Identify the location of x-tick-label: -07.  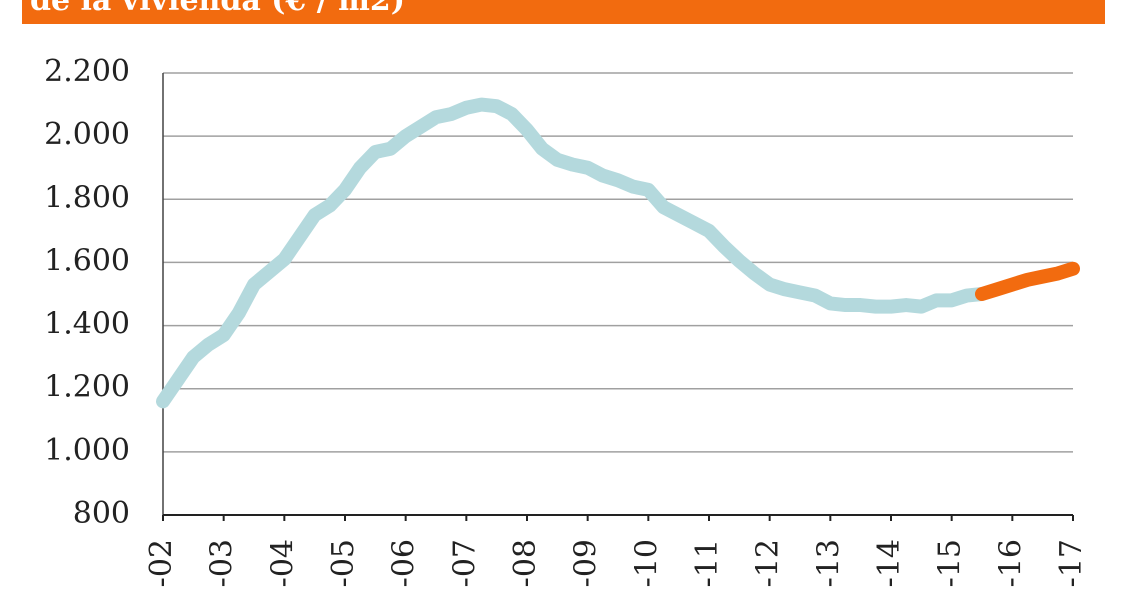
(464, 563).